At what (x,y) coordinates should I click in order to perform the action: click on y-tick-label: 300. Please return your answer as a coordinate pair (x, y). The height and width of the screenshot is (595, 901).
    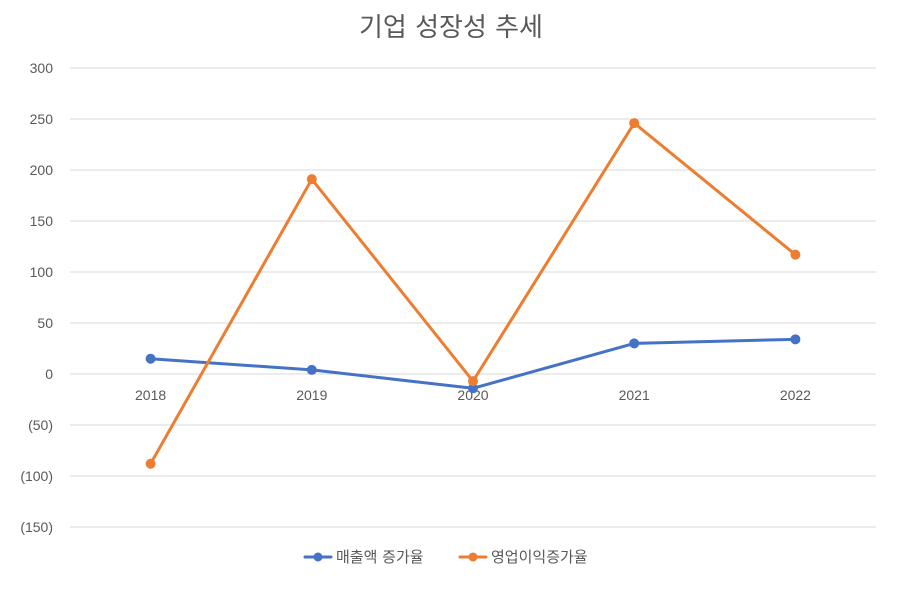
    Looking at the image, I should click on (42, 68).